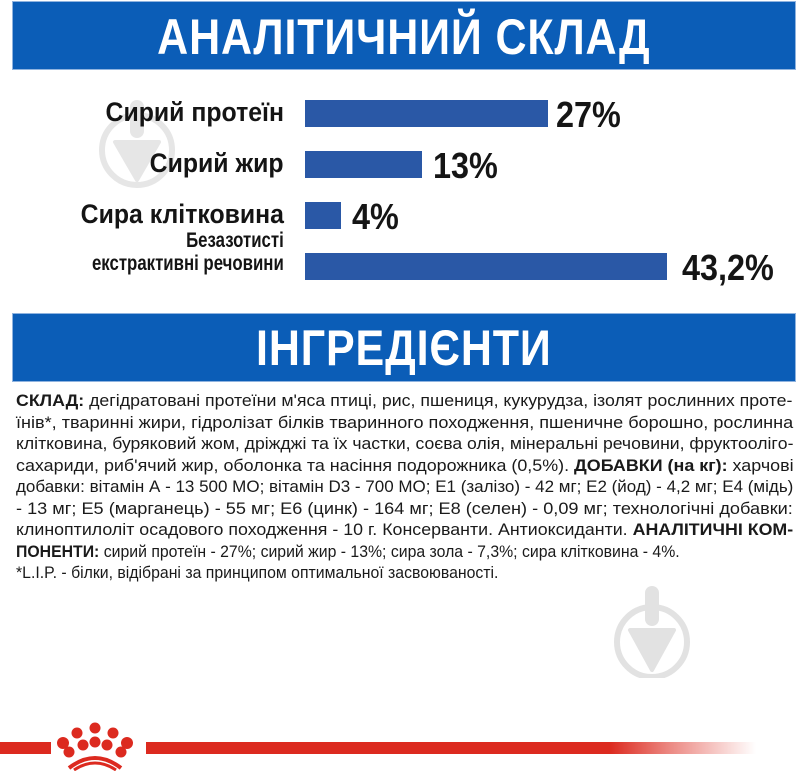 The height and width of the screenshot is (771, 800). I want to click on chart-label-line1: Безазотисті, so click(235, 240).